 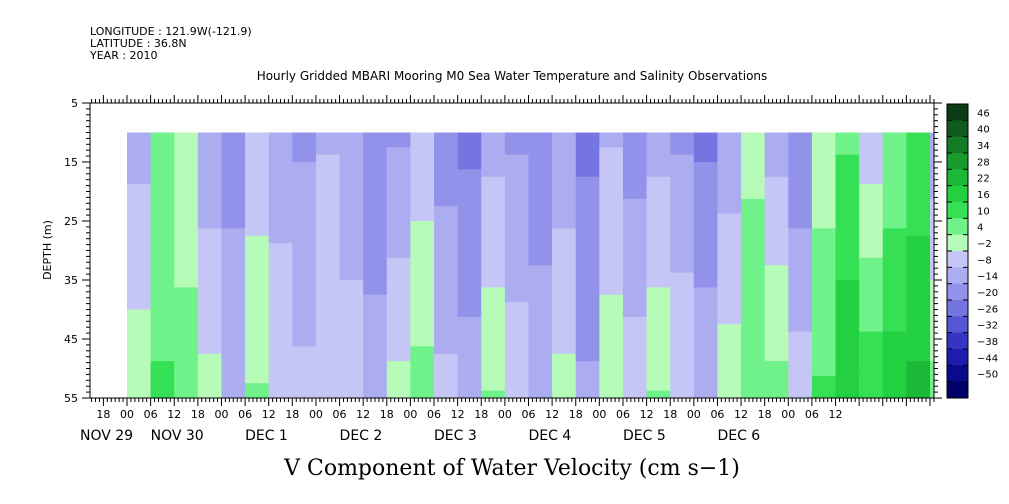 I want to click on x-day-label: DEC 1, so click(x=266, y=436).